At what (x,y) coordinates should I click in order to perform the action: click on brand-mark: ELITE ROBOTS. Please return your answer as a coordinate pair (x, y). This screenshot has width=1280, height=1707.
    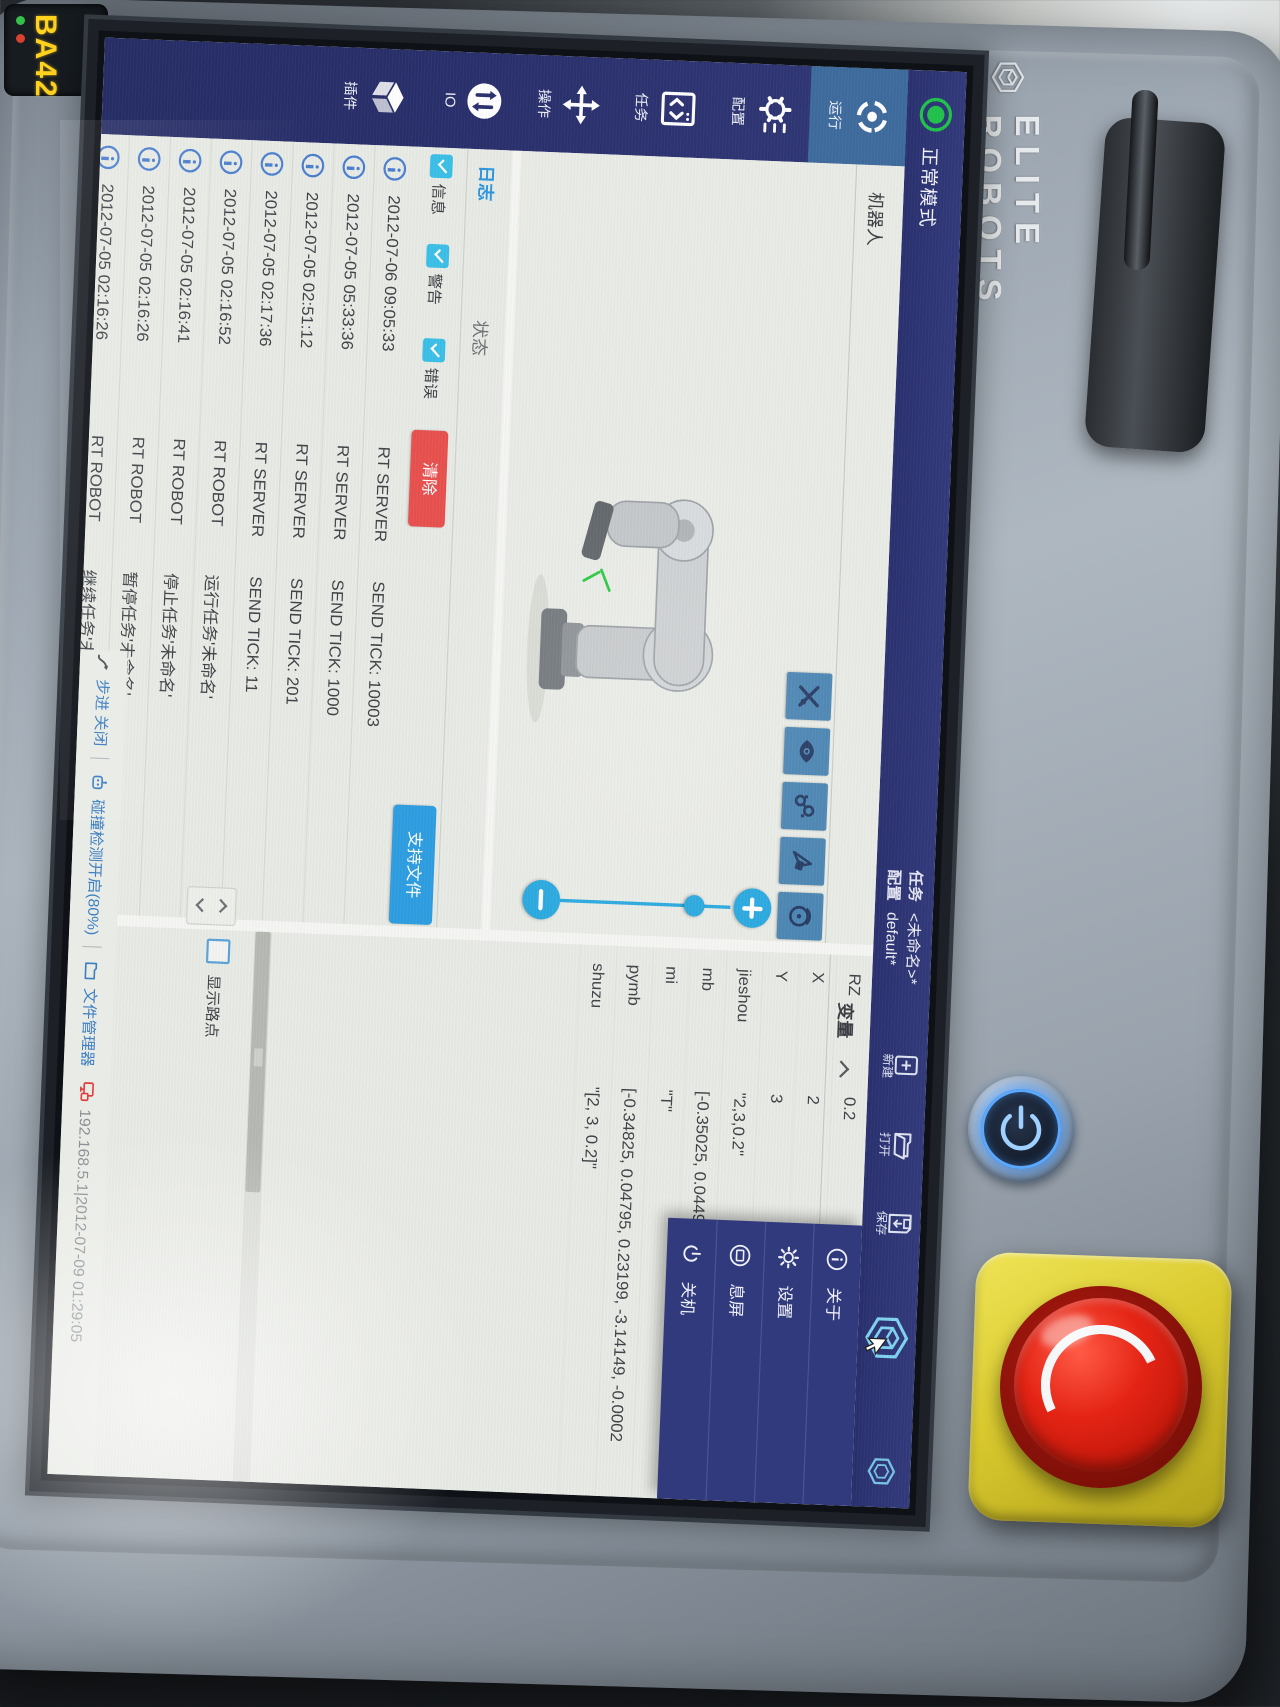
    Looking at the image, I should click on (1008, 195).